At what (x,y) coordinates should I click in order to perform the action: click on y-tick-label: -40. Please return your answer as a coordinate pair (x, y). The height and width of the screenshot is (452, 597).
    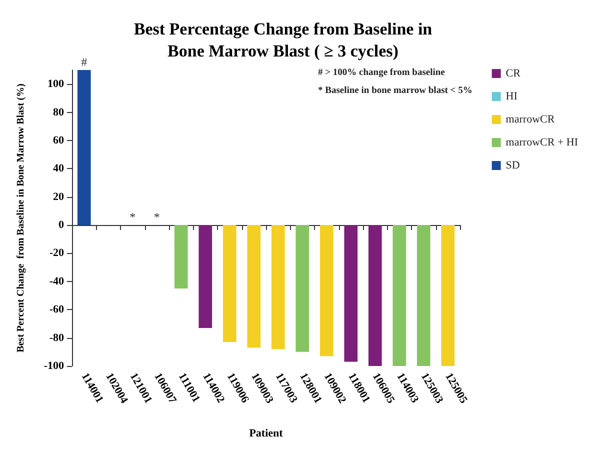
    Looking at the image, I should click on (56, 281).